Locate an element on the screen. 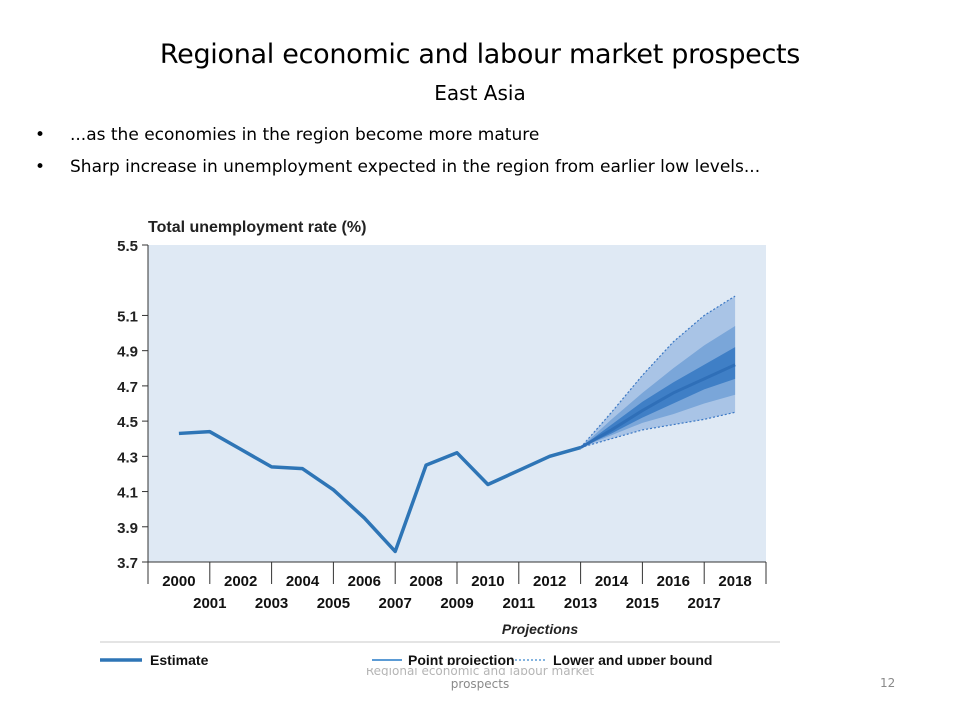  x-tick-label: 2009 is located at coordinates (456, 603).